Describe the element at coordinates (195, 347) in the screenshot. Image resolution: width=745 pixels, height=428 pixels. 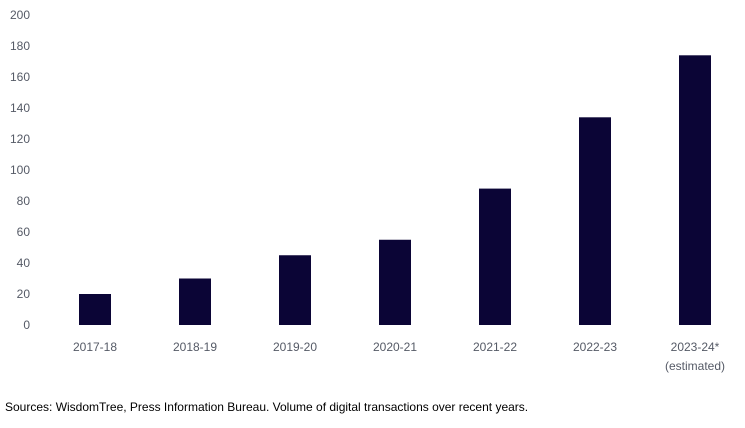
I see `x-tick-label: 2018-19` at that location.